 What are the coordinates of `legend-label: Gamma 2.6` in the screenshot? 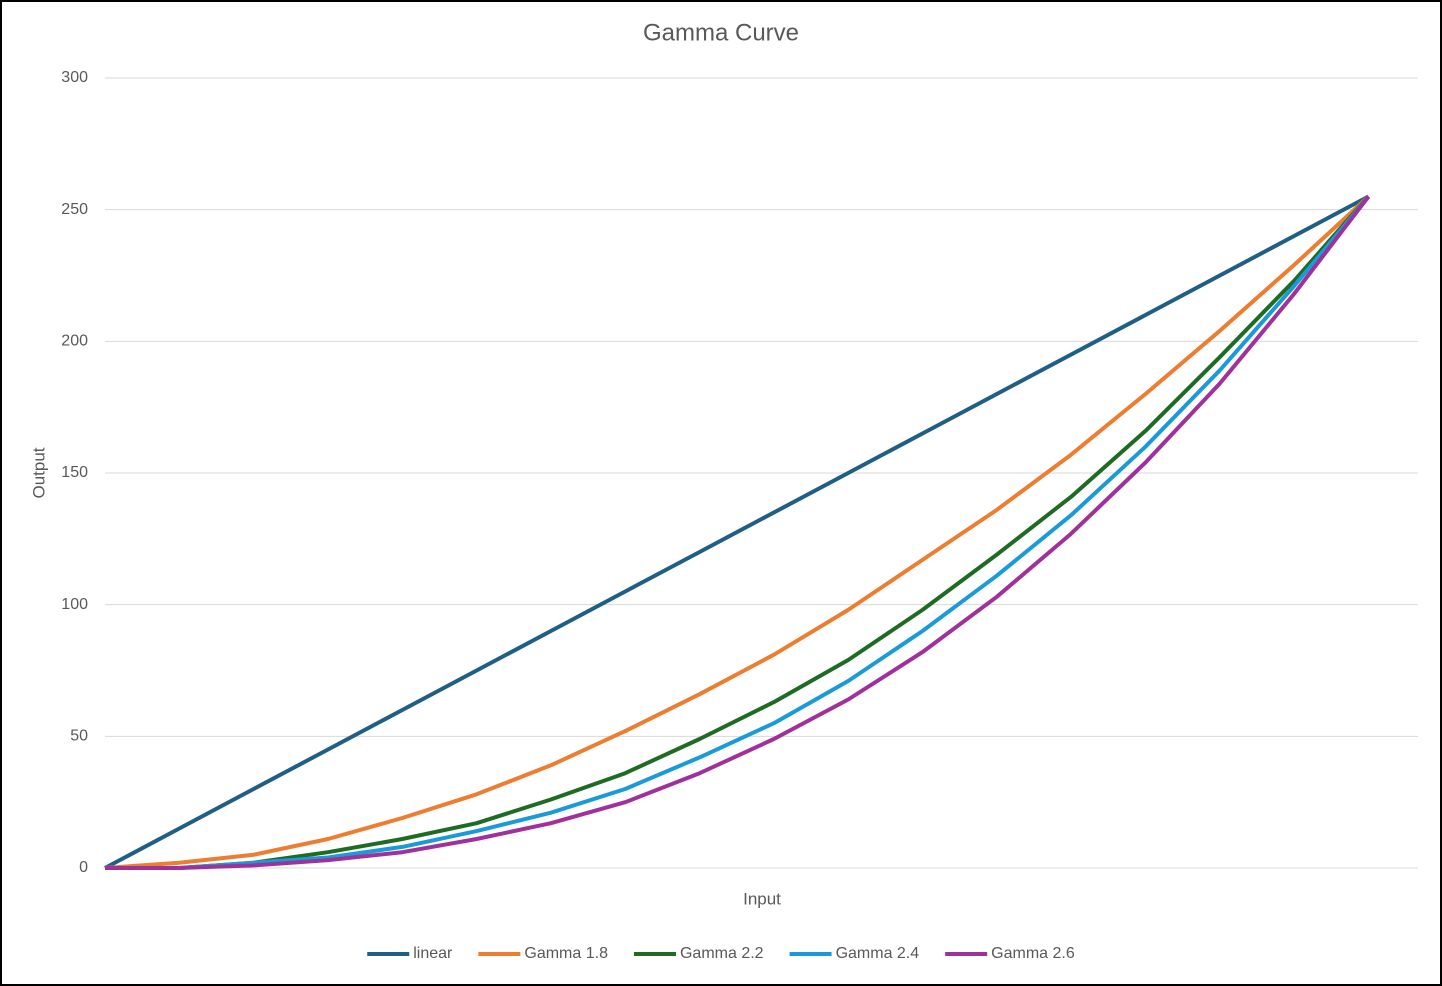 It's located at (1033, 953).